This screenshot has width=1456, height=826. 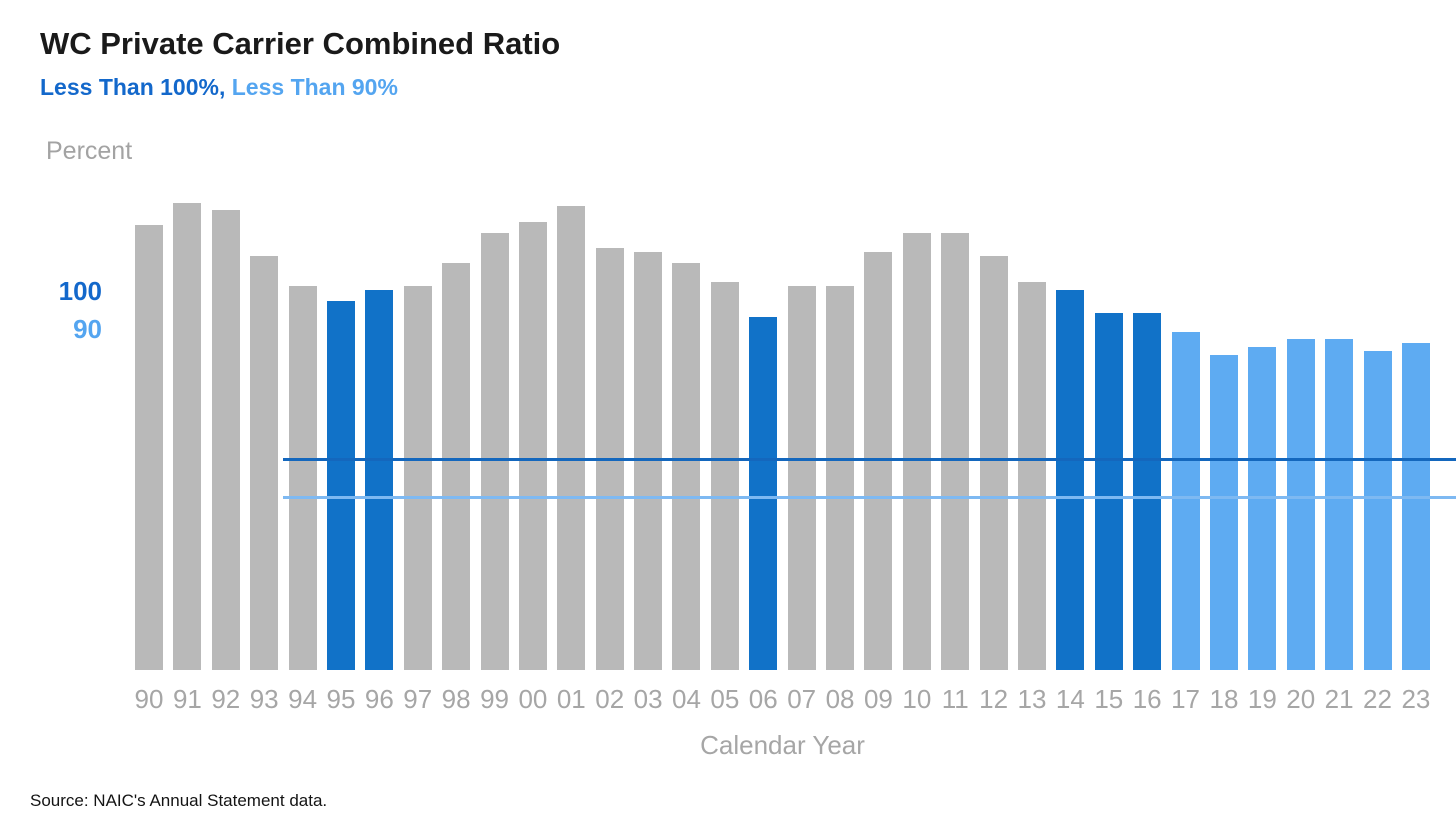 What do you see at coordinates (782, 745) in the screenshot?
I see `x-axis-title: Calendar Year` at bounding box center [782, 745].